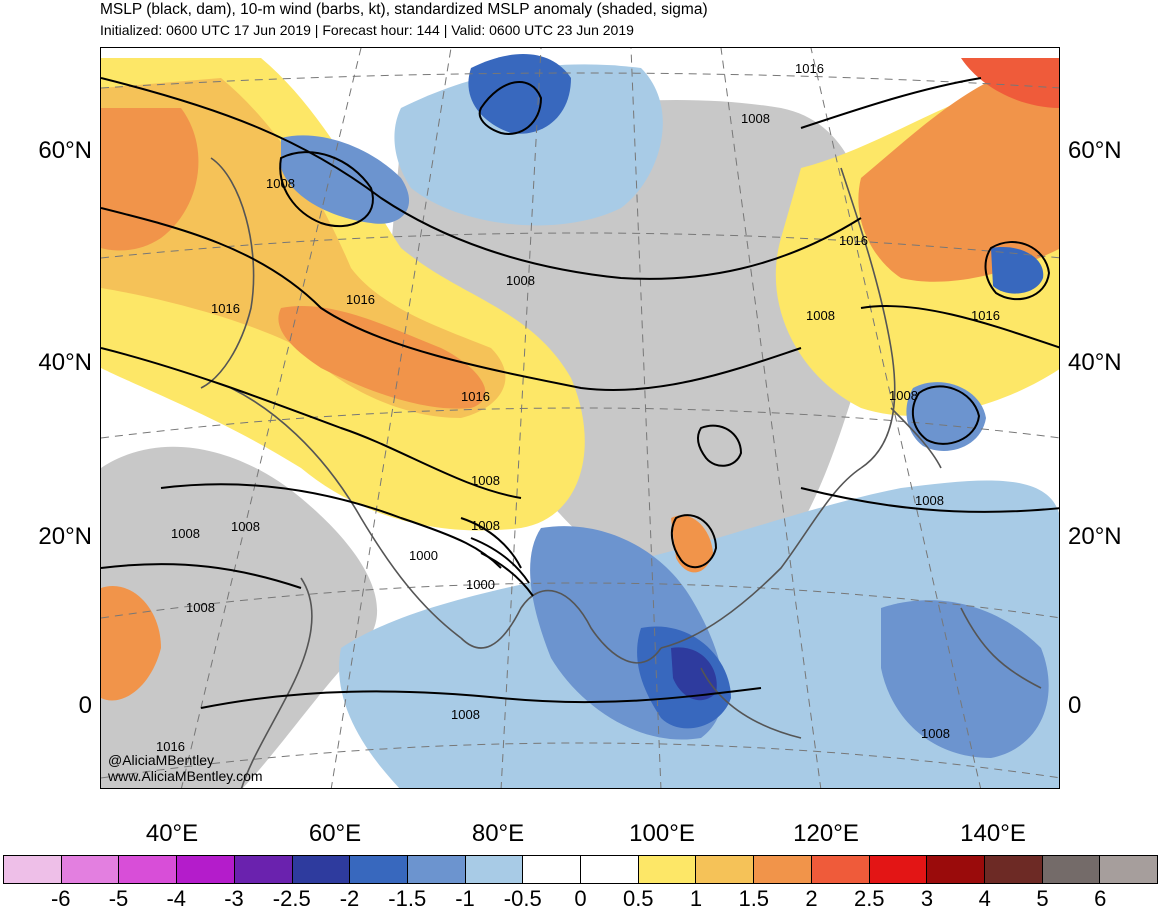 The width and height of the screenshot is (1160, 913). Describe the element at coordinates (965, 679) in the screenshot. I see `blue-region-west-pacific` at that location.